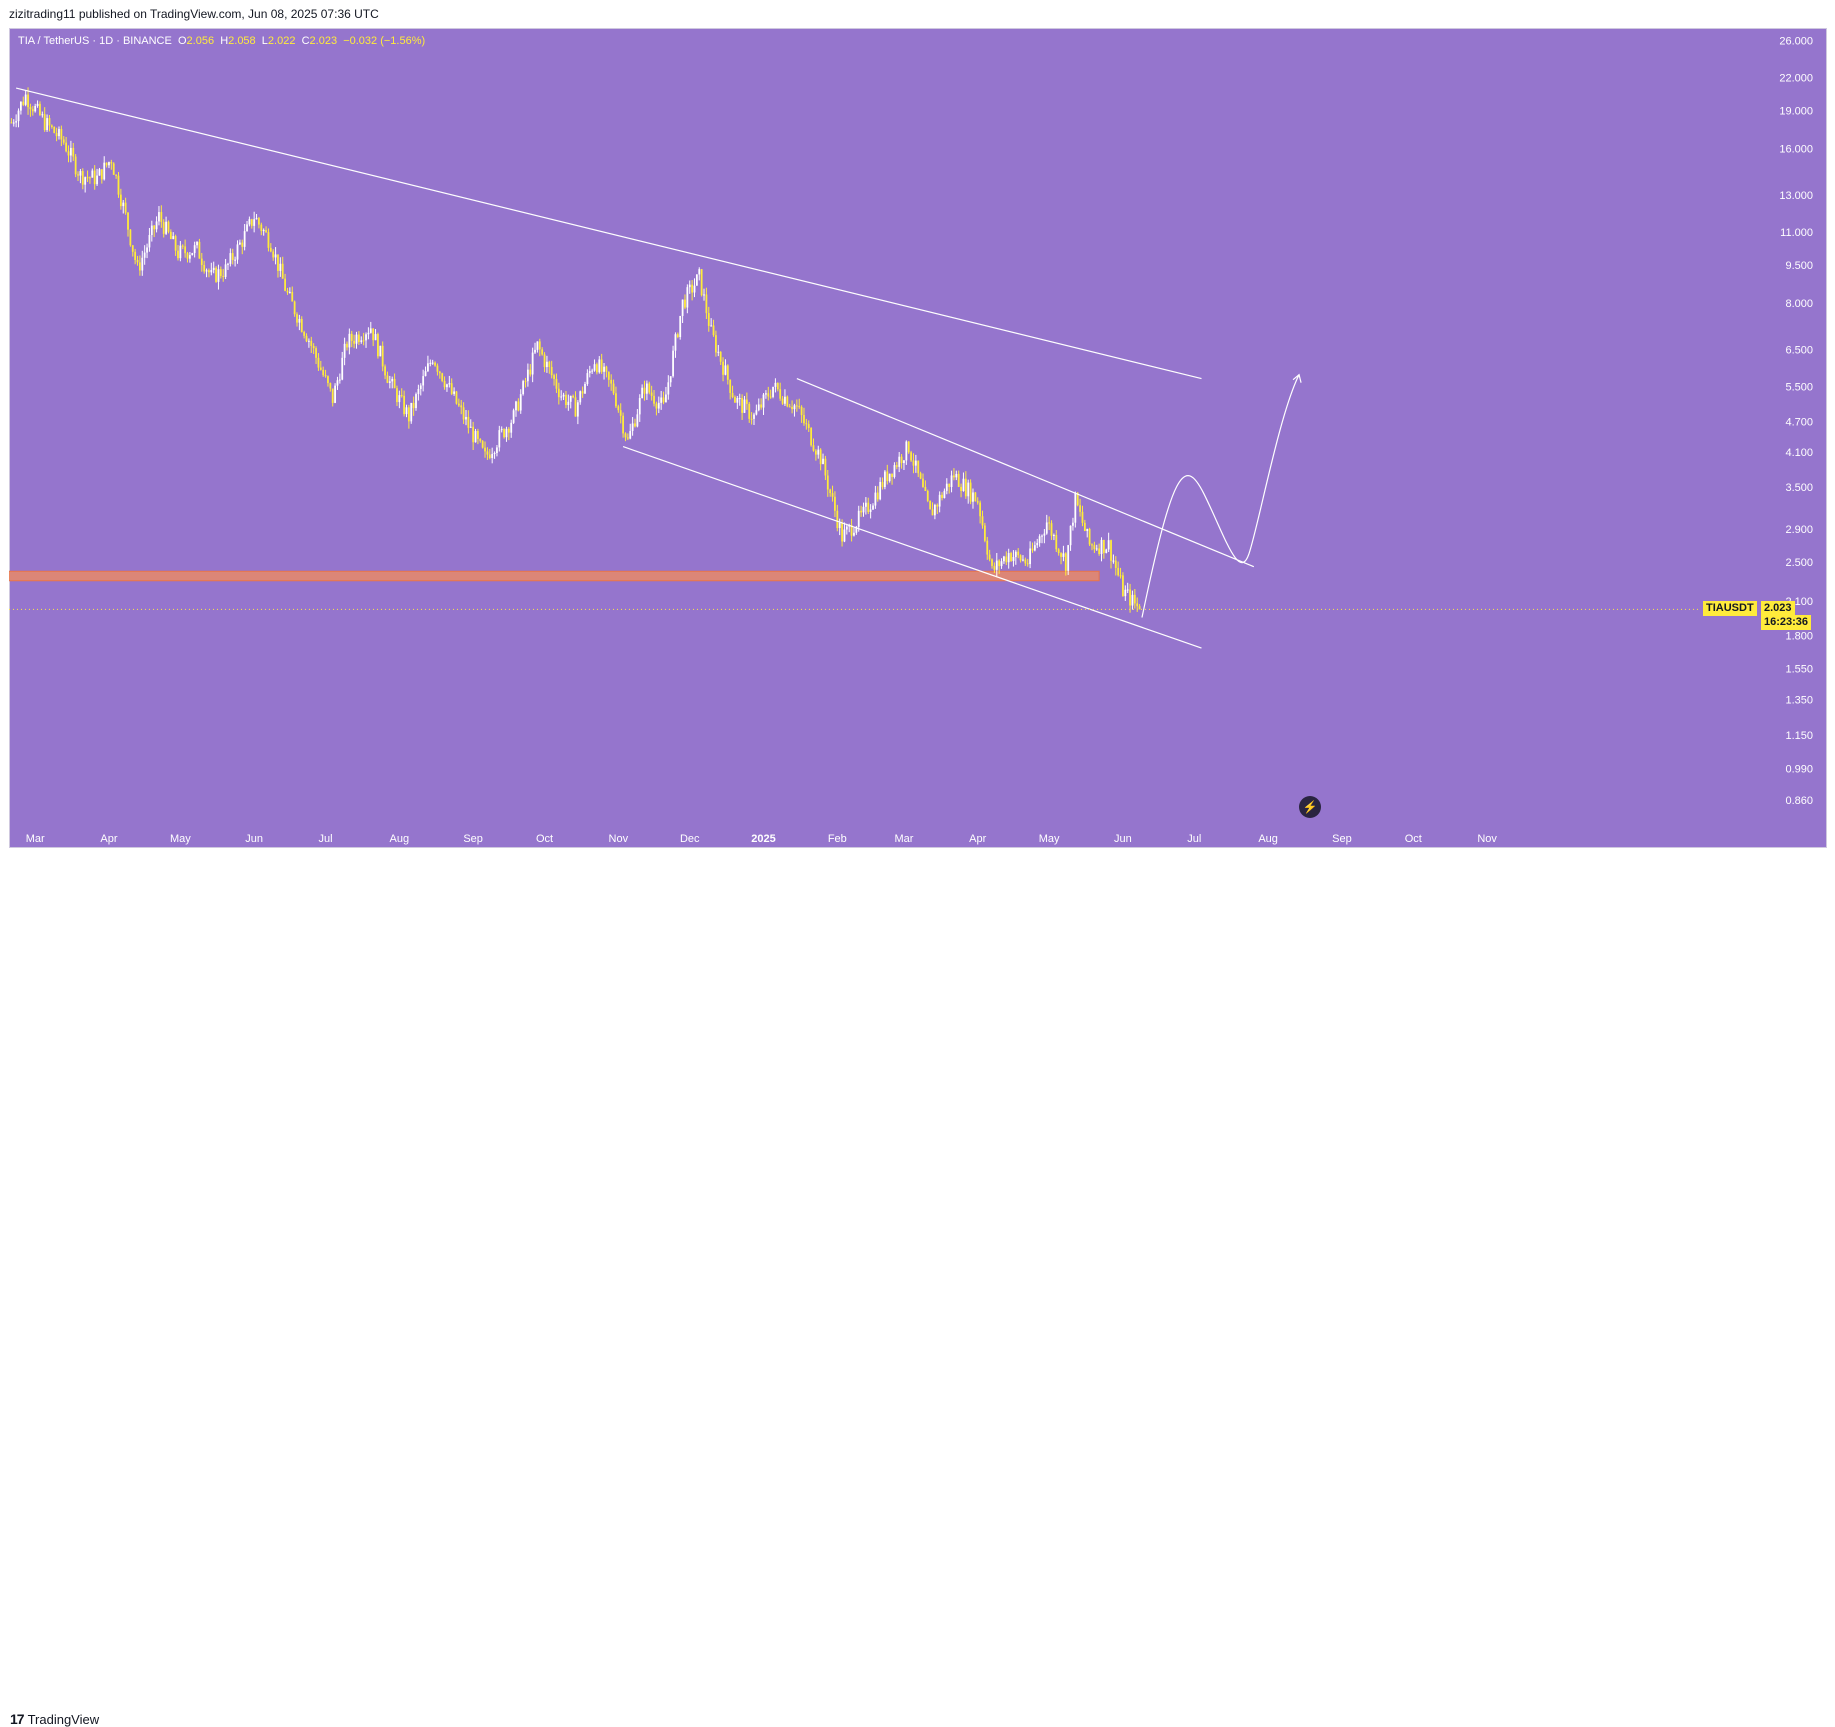 The image size is (1835, 1727). I want to click on support-zone, so click(554, 576).